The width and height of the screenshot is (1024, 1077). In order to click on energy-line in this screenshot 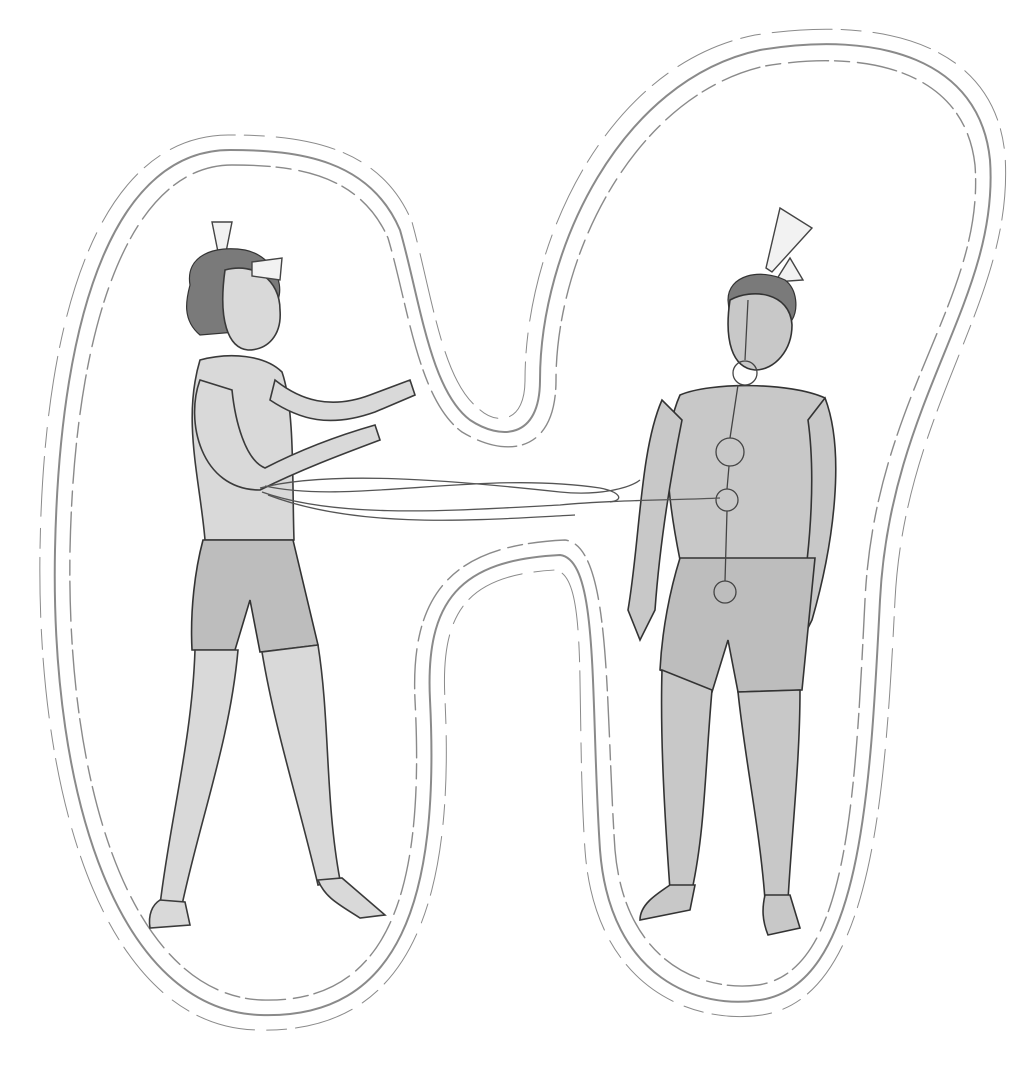, I will do `click(736, 440)`.